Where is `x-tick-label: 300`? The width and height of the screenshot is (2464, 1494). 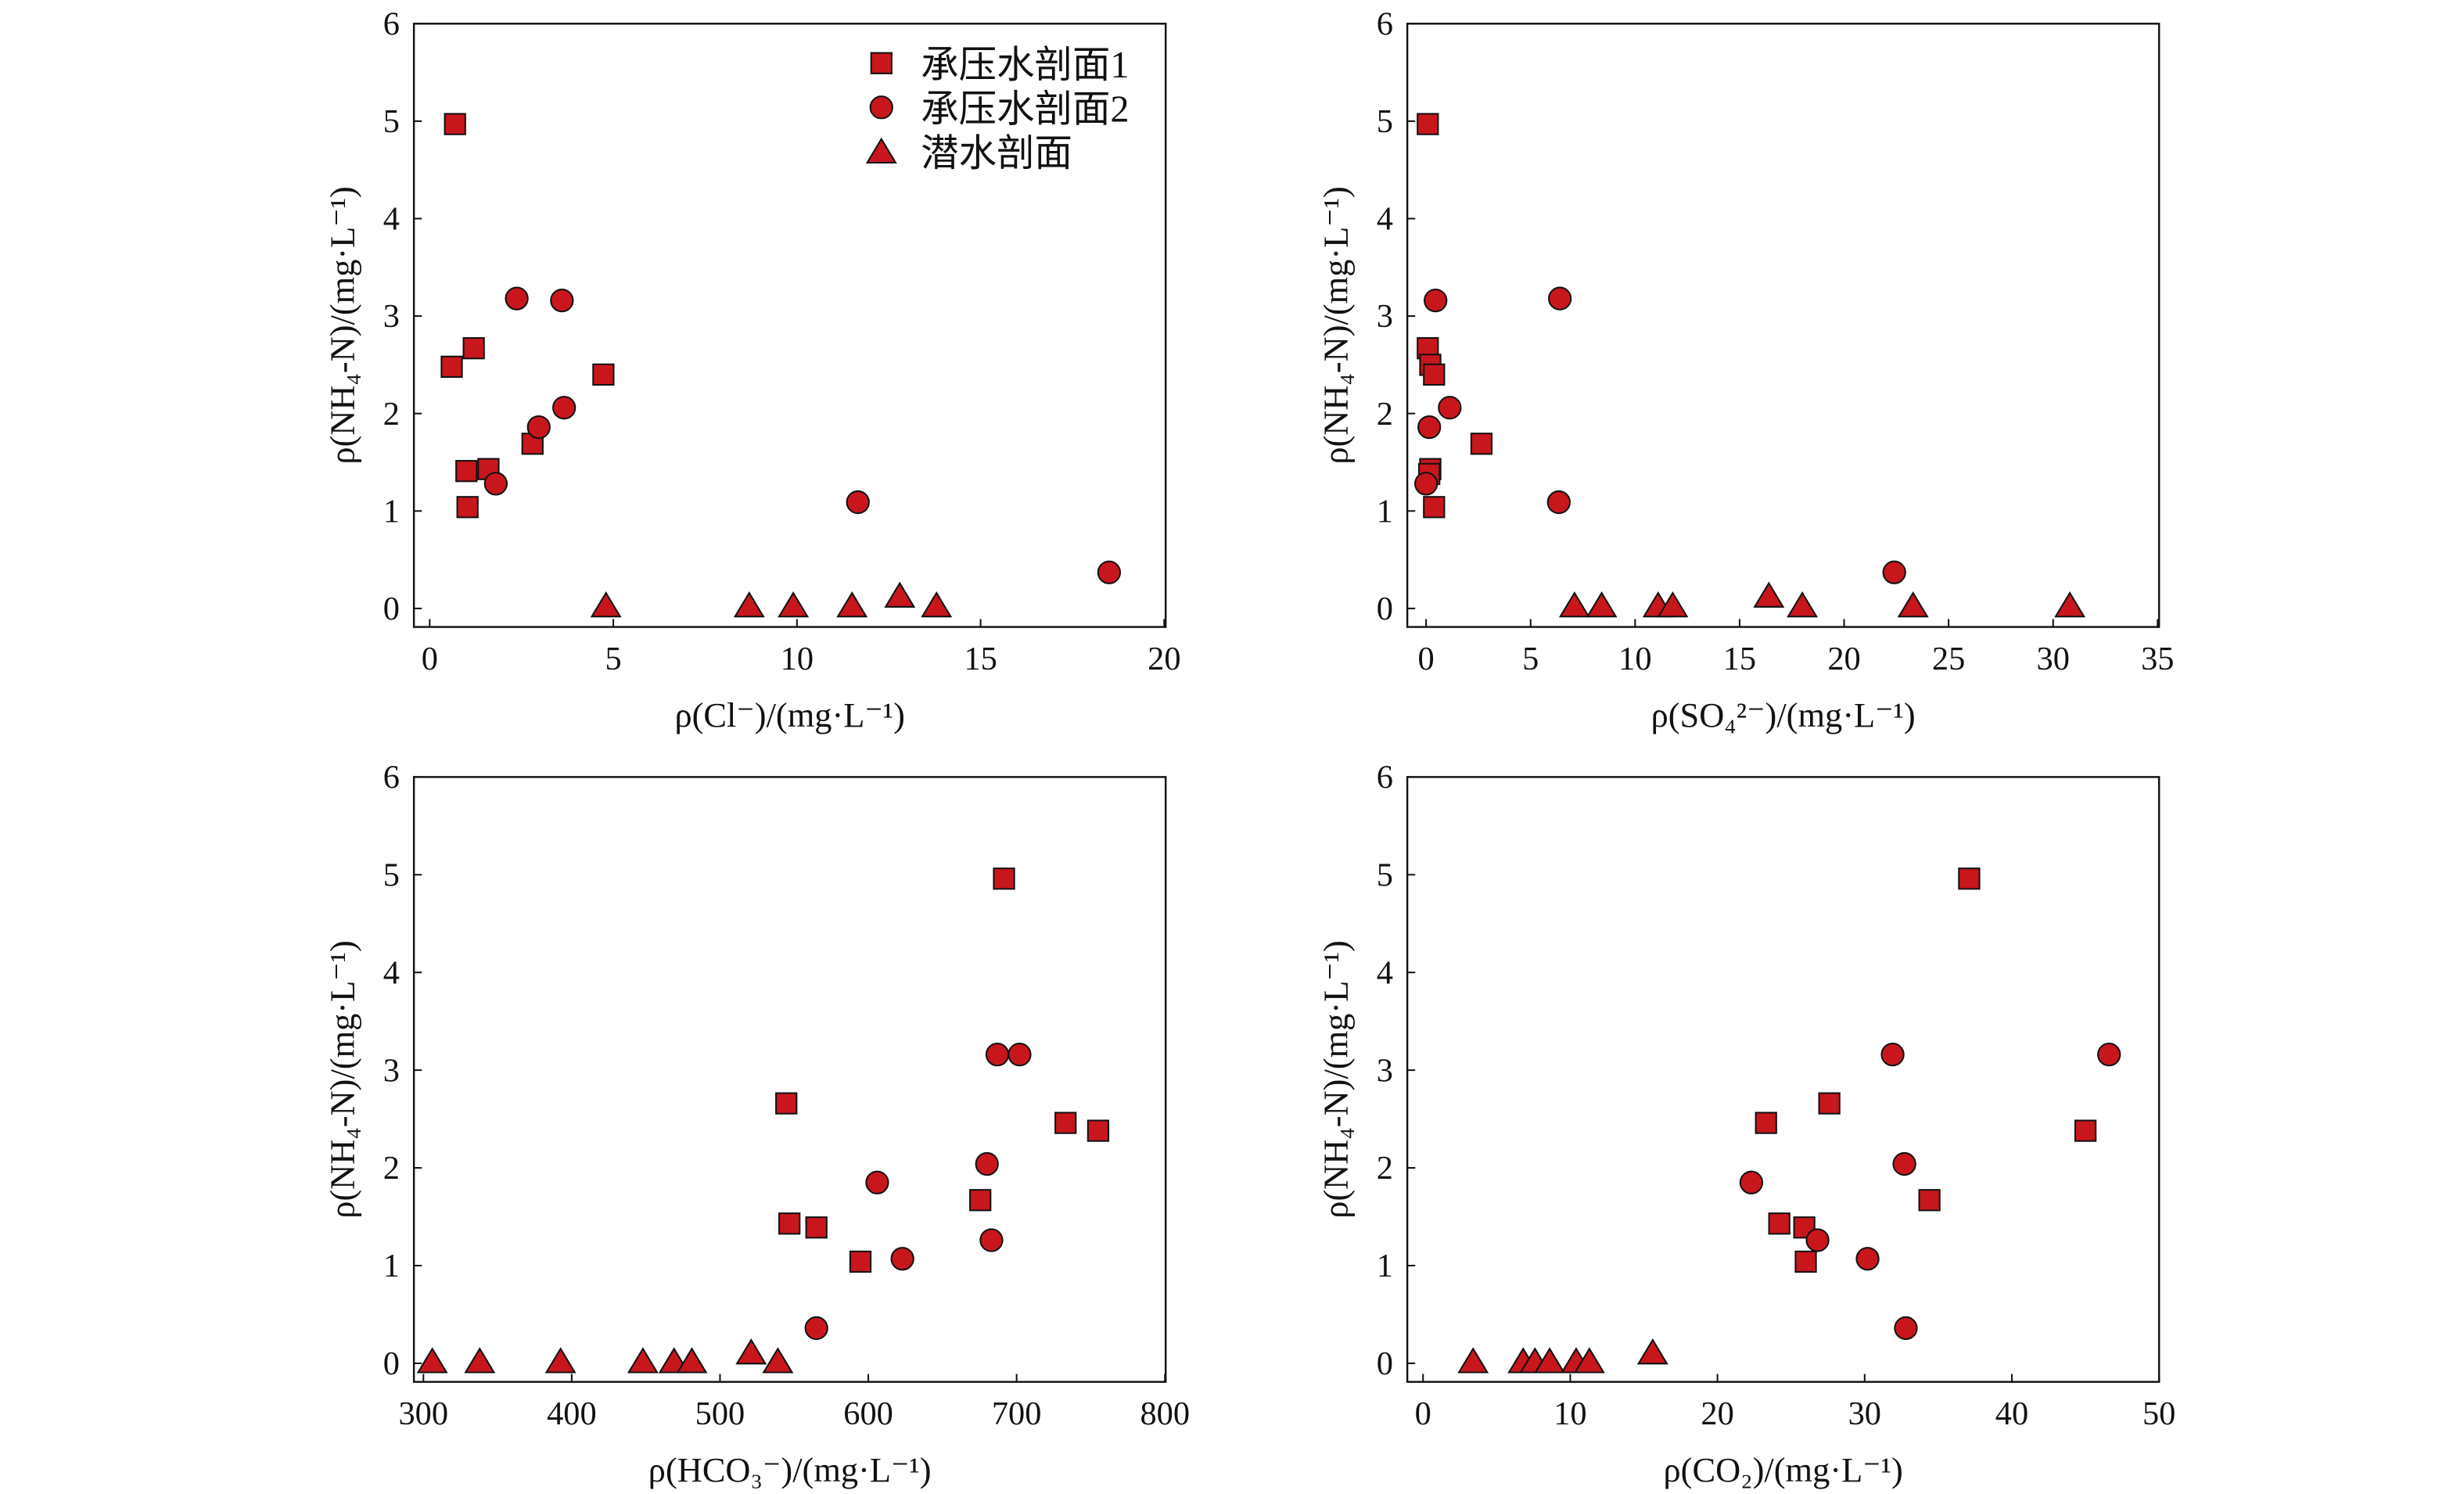
x-tick-label: 300 is located at coordinates (423, 1413).